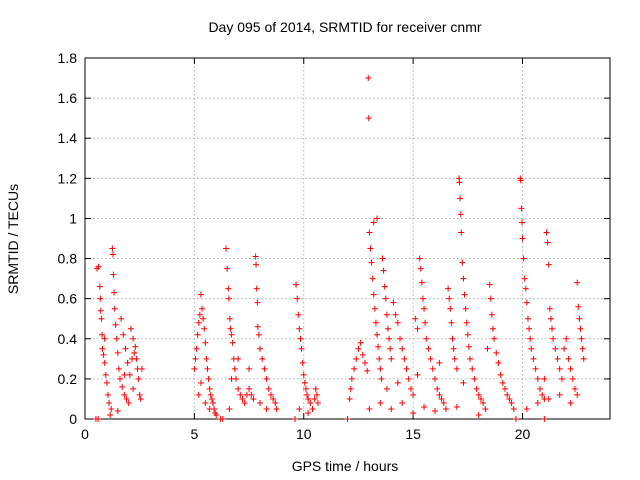  What do you see at coordinates (85, 434) in the screenshot?
I see `x-tick-label: 0` at bounding box center [85, 434].